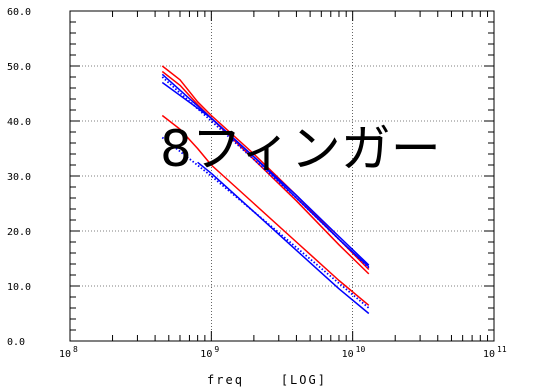 Image resolution: width=533 pixels, height=390 pixels. What do you see at coordinates (267, 380) in the screenshot?
I see `x-axis-label: freq [LOG]` at bounding box center [267, 380].